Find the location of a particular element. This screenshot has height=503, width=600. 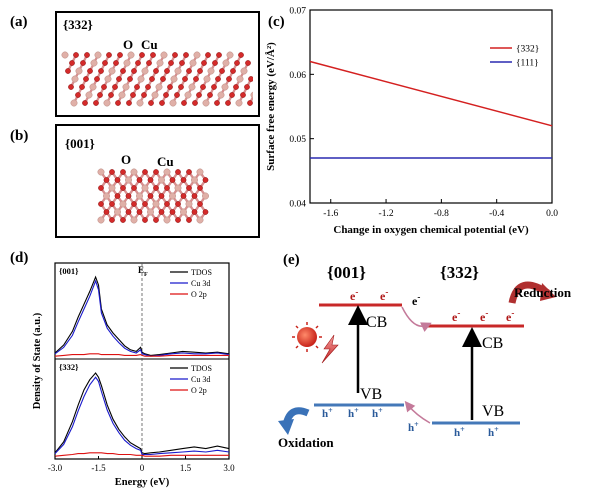

reduction-label: Reduction is located at coordinates (543, 292).